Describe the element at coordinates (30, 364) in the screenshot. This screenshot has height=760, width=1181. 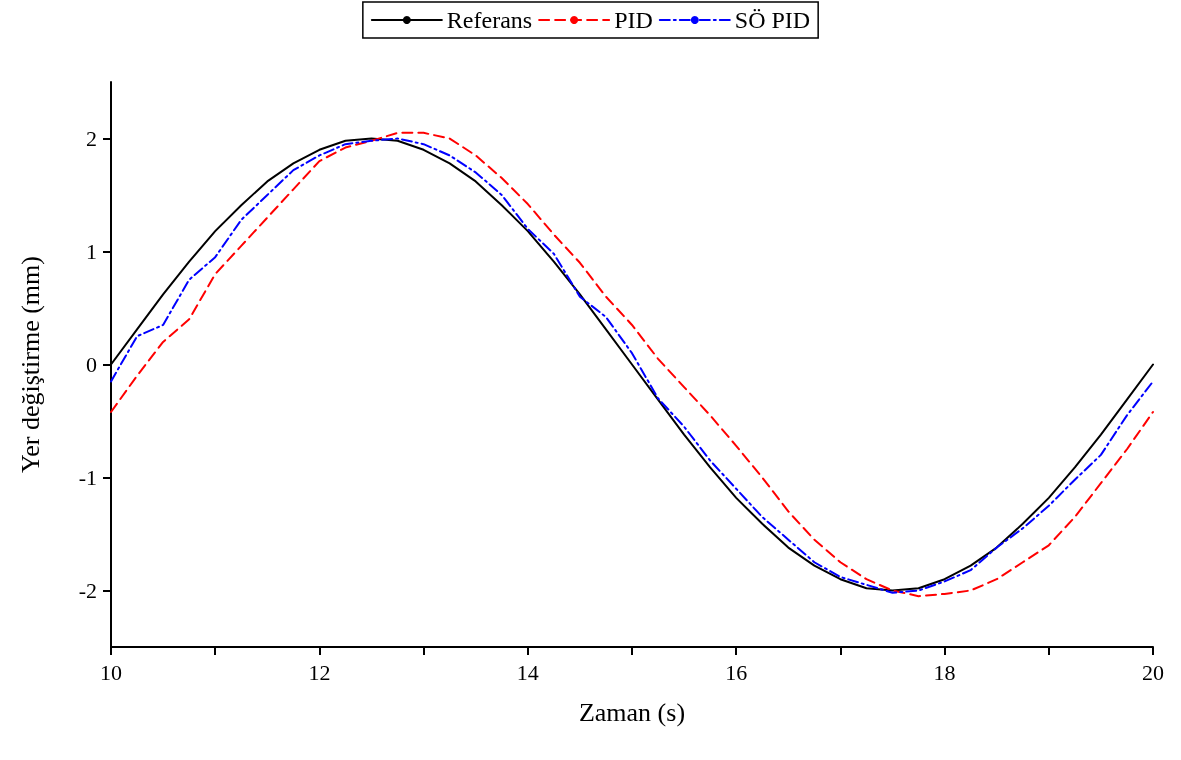
I see `y-axis-title: Yer değiştirme (mm)` at that location.